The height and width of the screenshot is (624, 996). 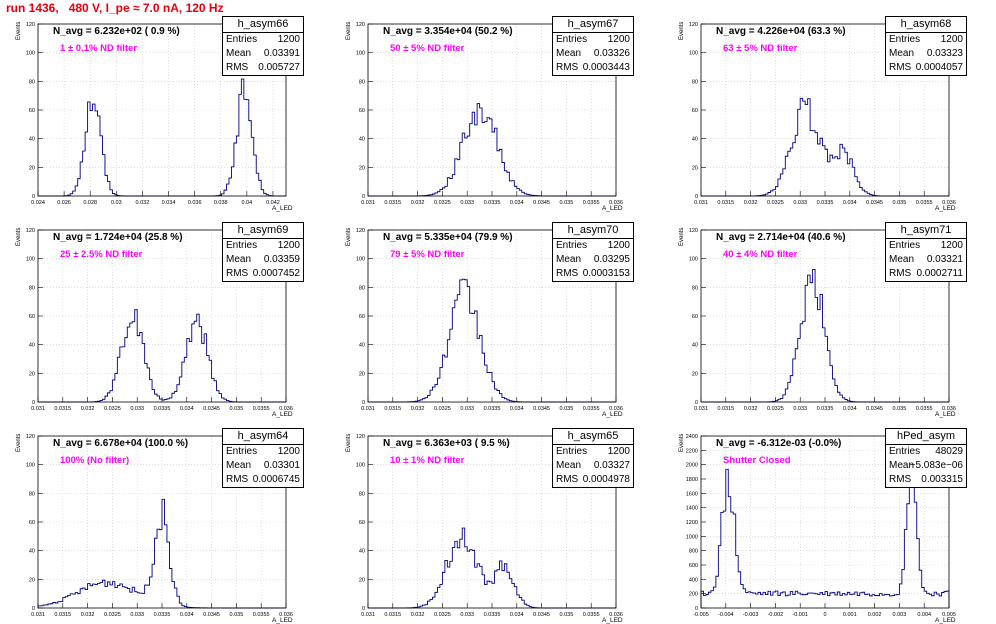 I want to click on histogram-name: h_asym68, so click(x=926, y=25).